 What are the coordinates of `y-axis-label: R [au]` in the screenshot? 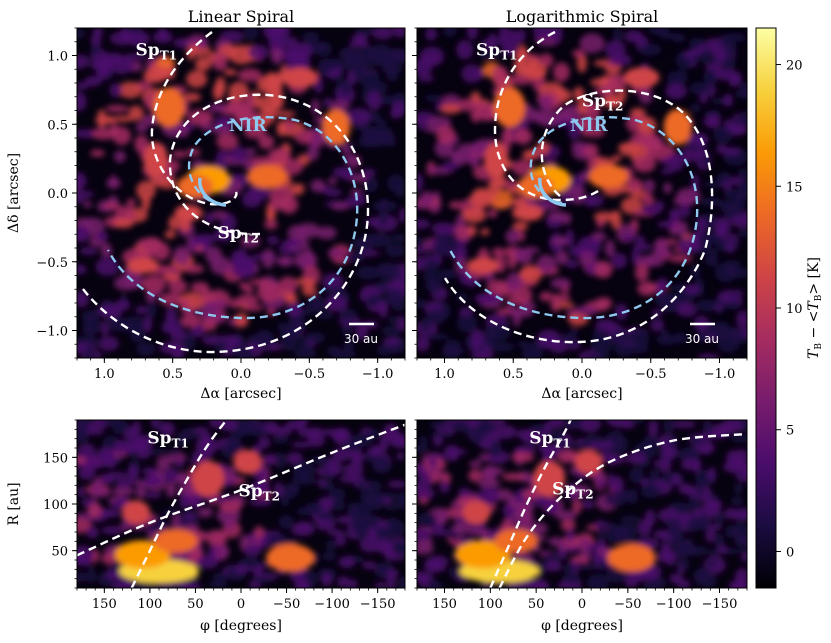 It's located at (14, 503).